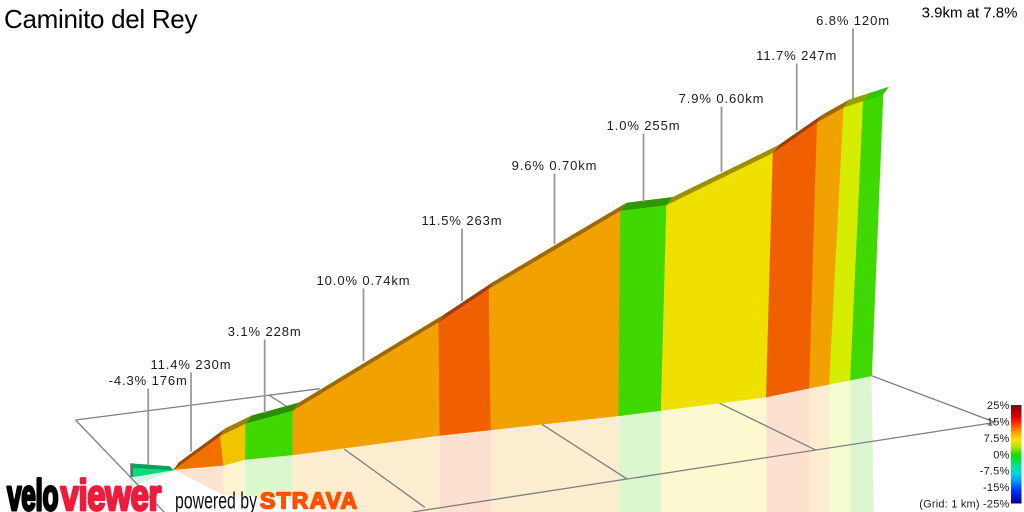 Image resolution: width=1024 pixels, height=512 pixels. Describe the element at coordinates (796, 55) in the screenshot. I see `svg-text: 11.7% 247m` at that location.